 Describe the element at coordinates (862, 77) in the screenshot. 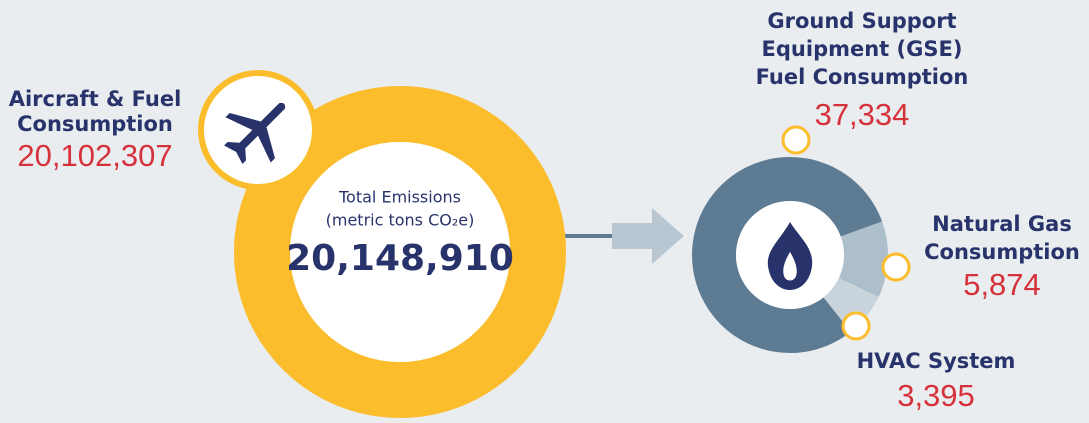

I see `source-name: Fuel Consumption` at that location.